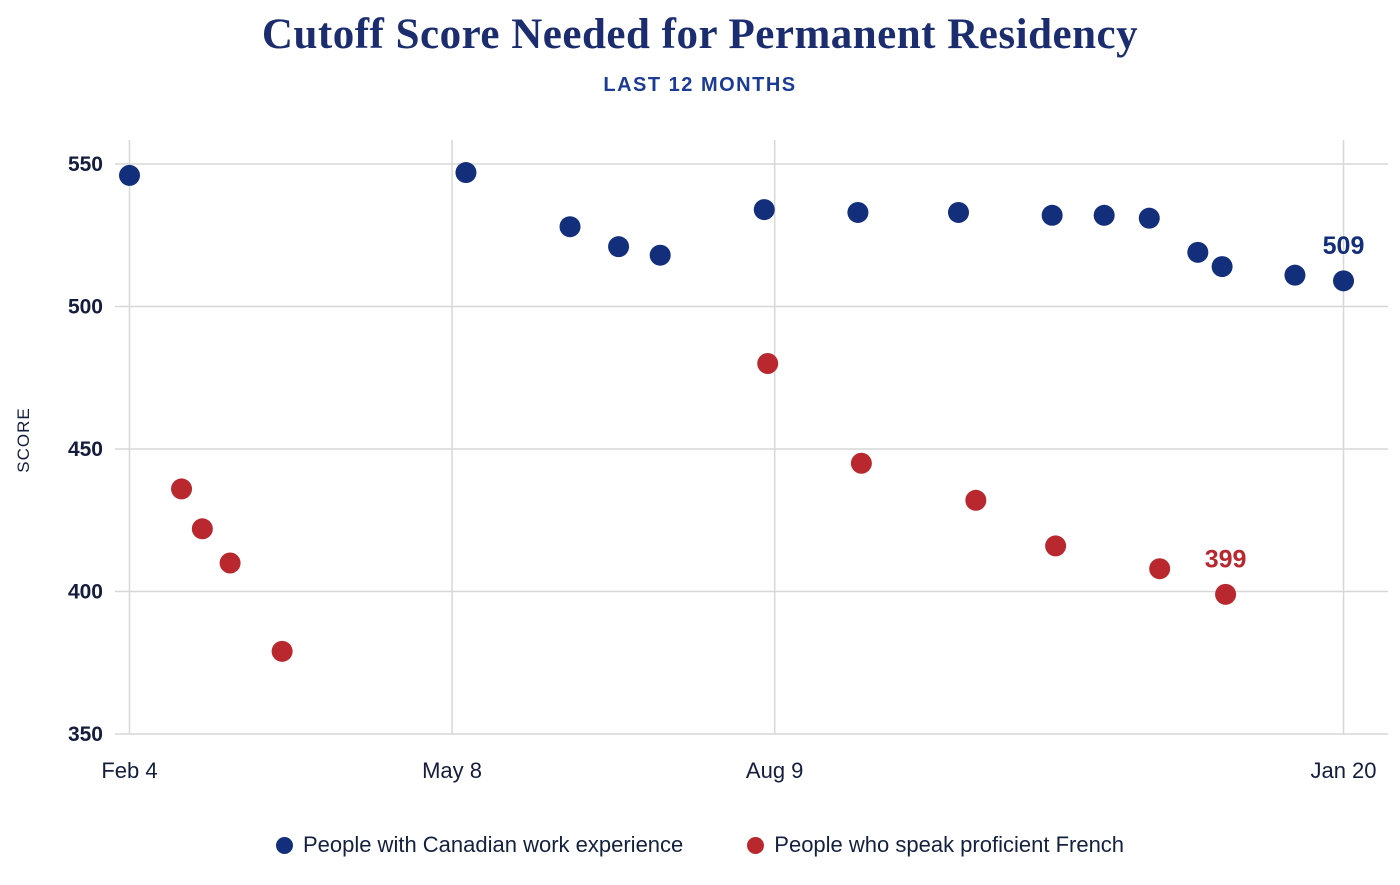  I want to click on data-point-value-label: 509, so click(1344, 246).